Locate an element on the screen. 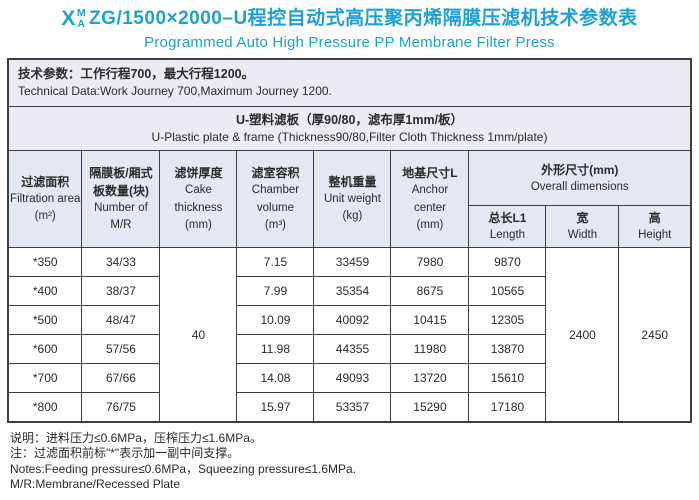 This screenshot has height=500, width=699. header-filtration-area-en: Filtration area (m²) is located at coordinates (45, 208).